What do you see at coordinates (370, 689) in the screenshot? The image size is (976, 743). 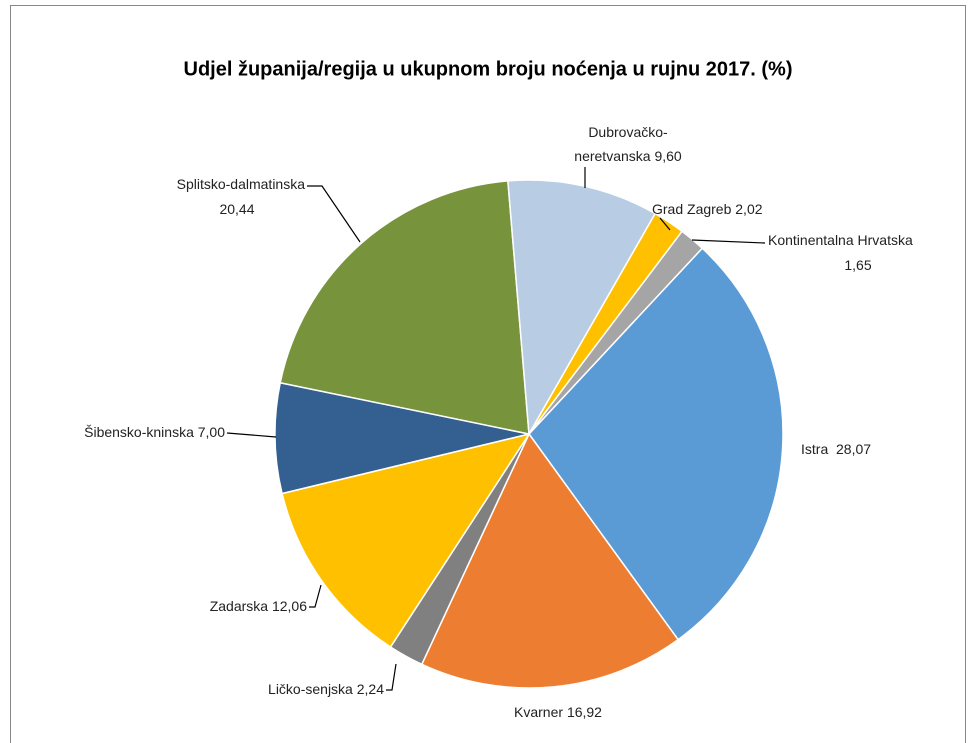 I see `value-label: 2,24` at bounding box center [370, 689].